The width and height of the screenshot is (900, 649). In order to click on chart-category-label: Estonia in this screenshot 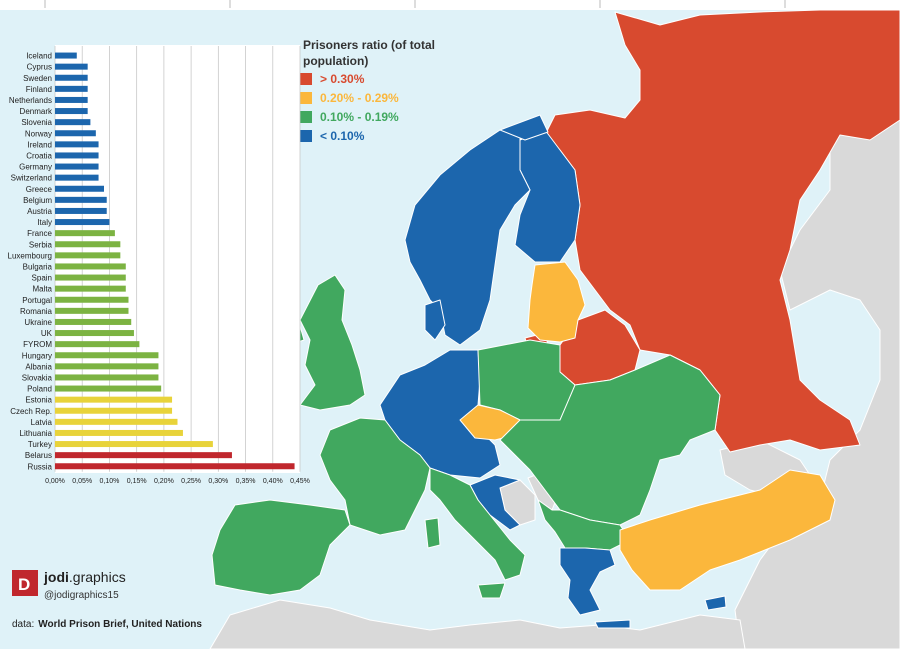, I will do `click(38, 400)`.